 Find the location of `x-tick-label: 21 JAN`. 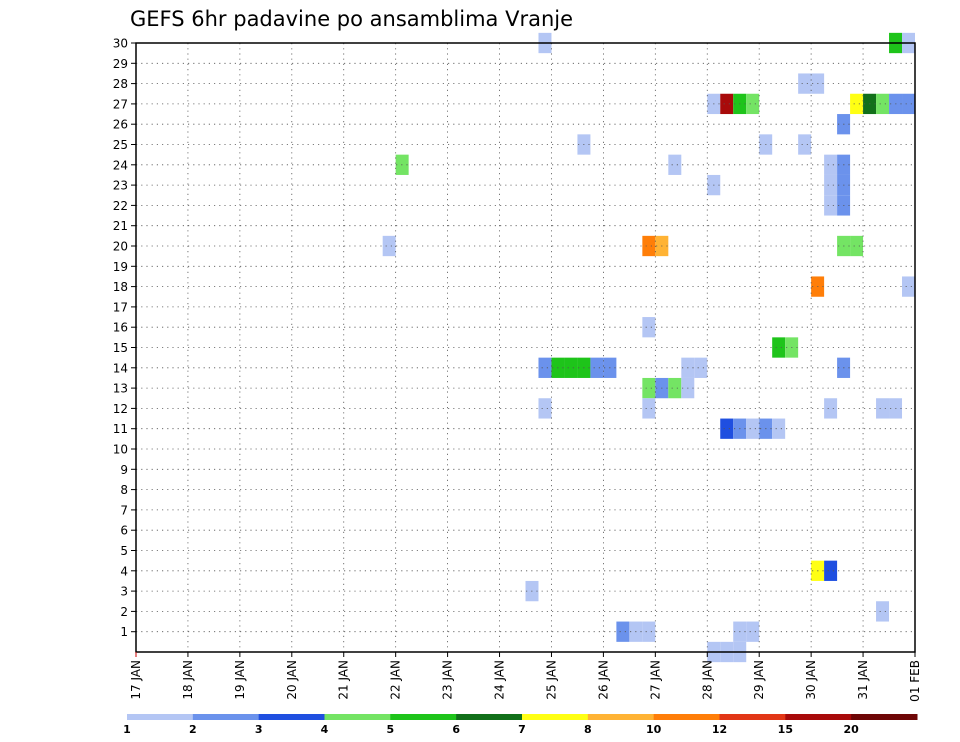

x-tick-label: 21 JAN is located at coordinates (344, 680).